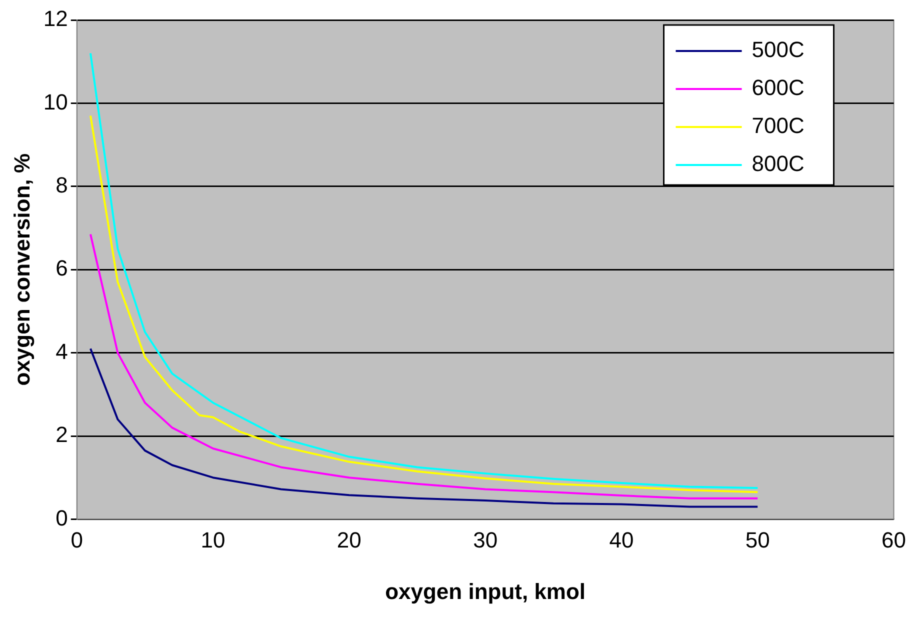 Image resolution: width=909 pixels, height=618 pixels. Describe the element at coordinates (213, 539) in the screenshot. I see `x-tick-label: 10` at that location.